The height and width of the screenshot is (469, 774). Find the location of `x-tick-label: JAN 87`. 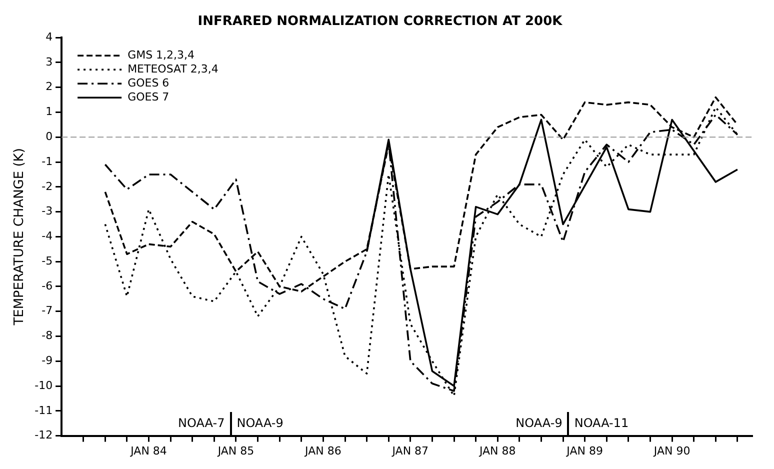

x-tick-label: JAN 87 is located at coordinates (410, 451).